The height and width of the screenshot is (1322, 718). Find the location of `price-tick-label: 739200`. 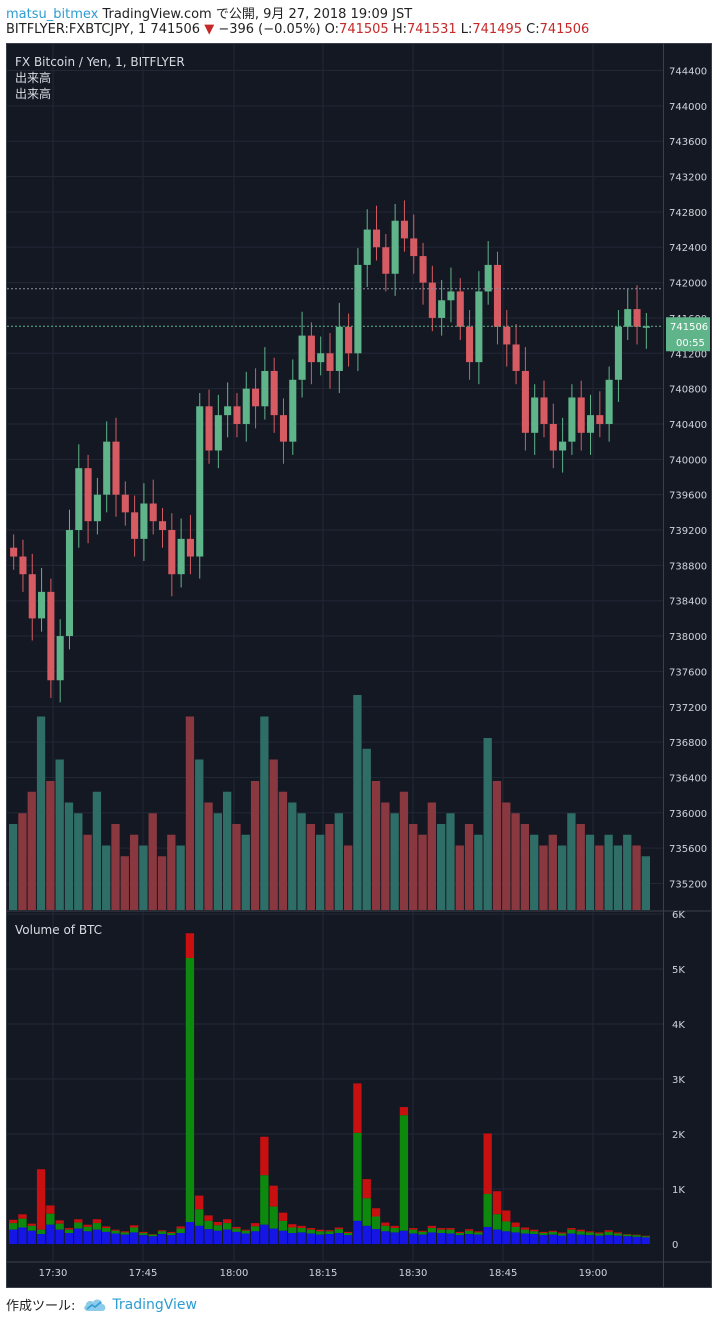

price-tick-label: 739200 is located at coordinates (688, 531).